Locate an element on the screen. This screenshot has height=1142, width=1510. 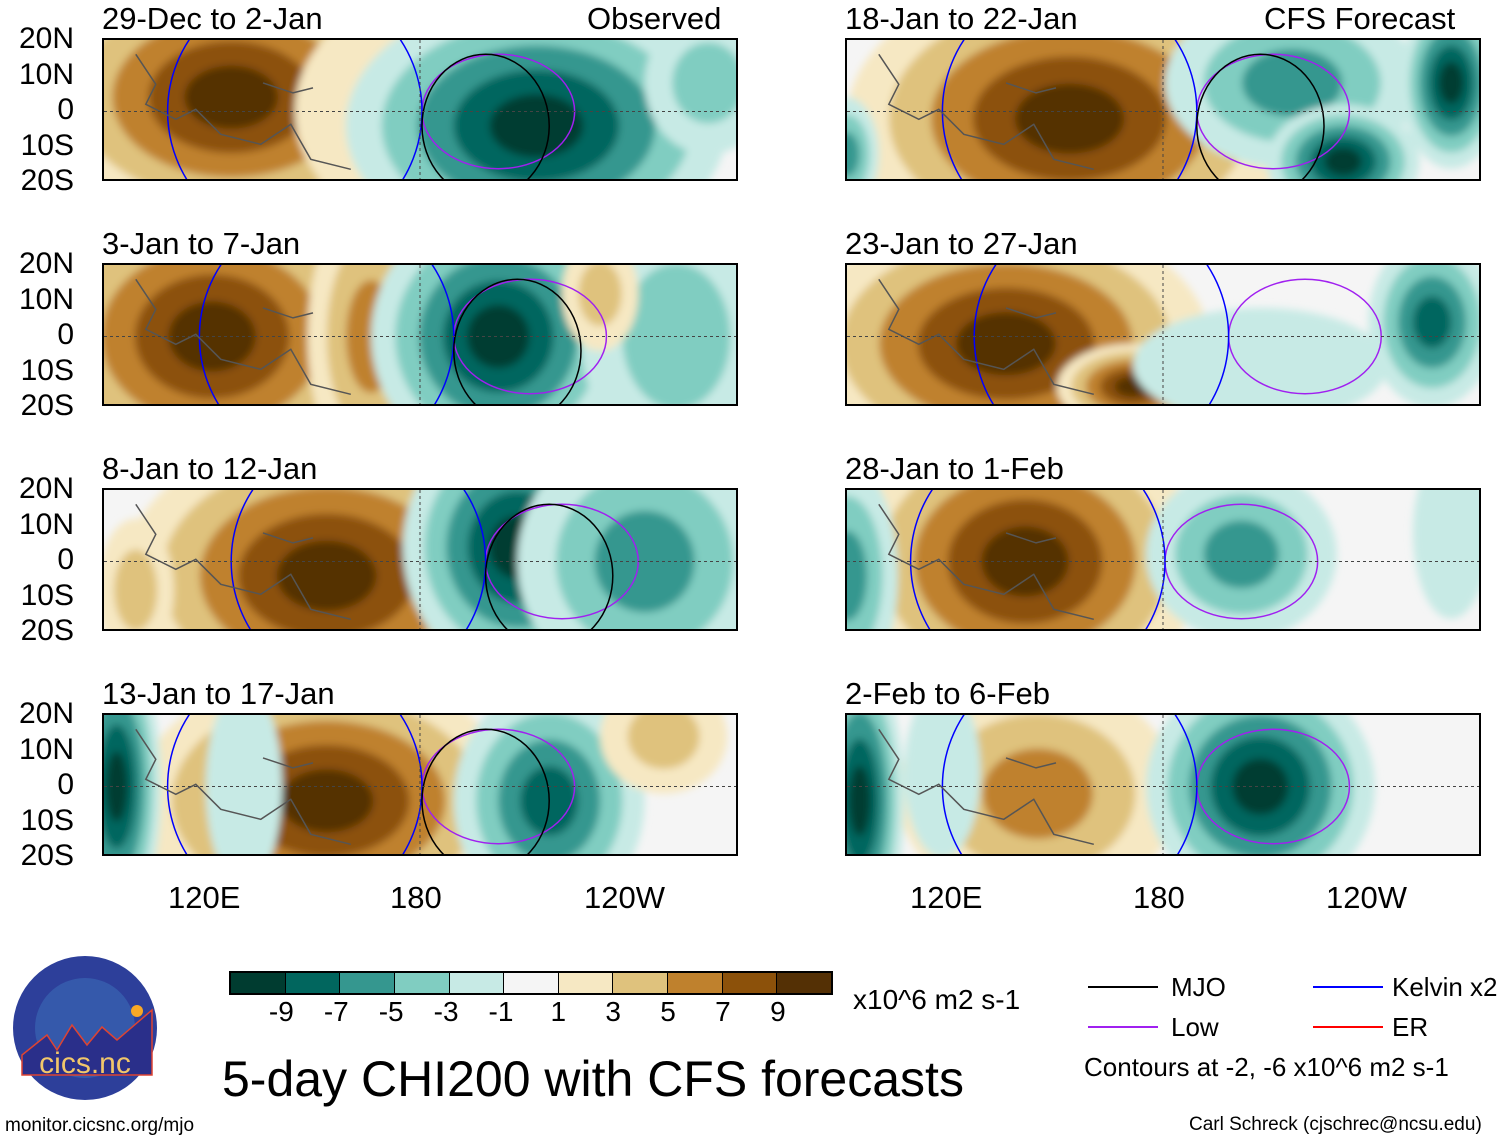
svg-text: cics.nc is located at coordinates (85, 1063).